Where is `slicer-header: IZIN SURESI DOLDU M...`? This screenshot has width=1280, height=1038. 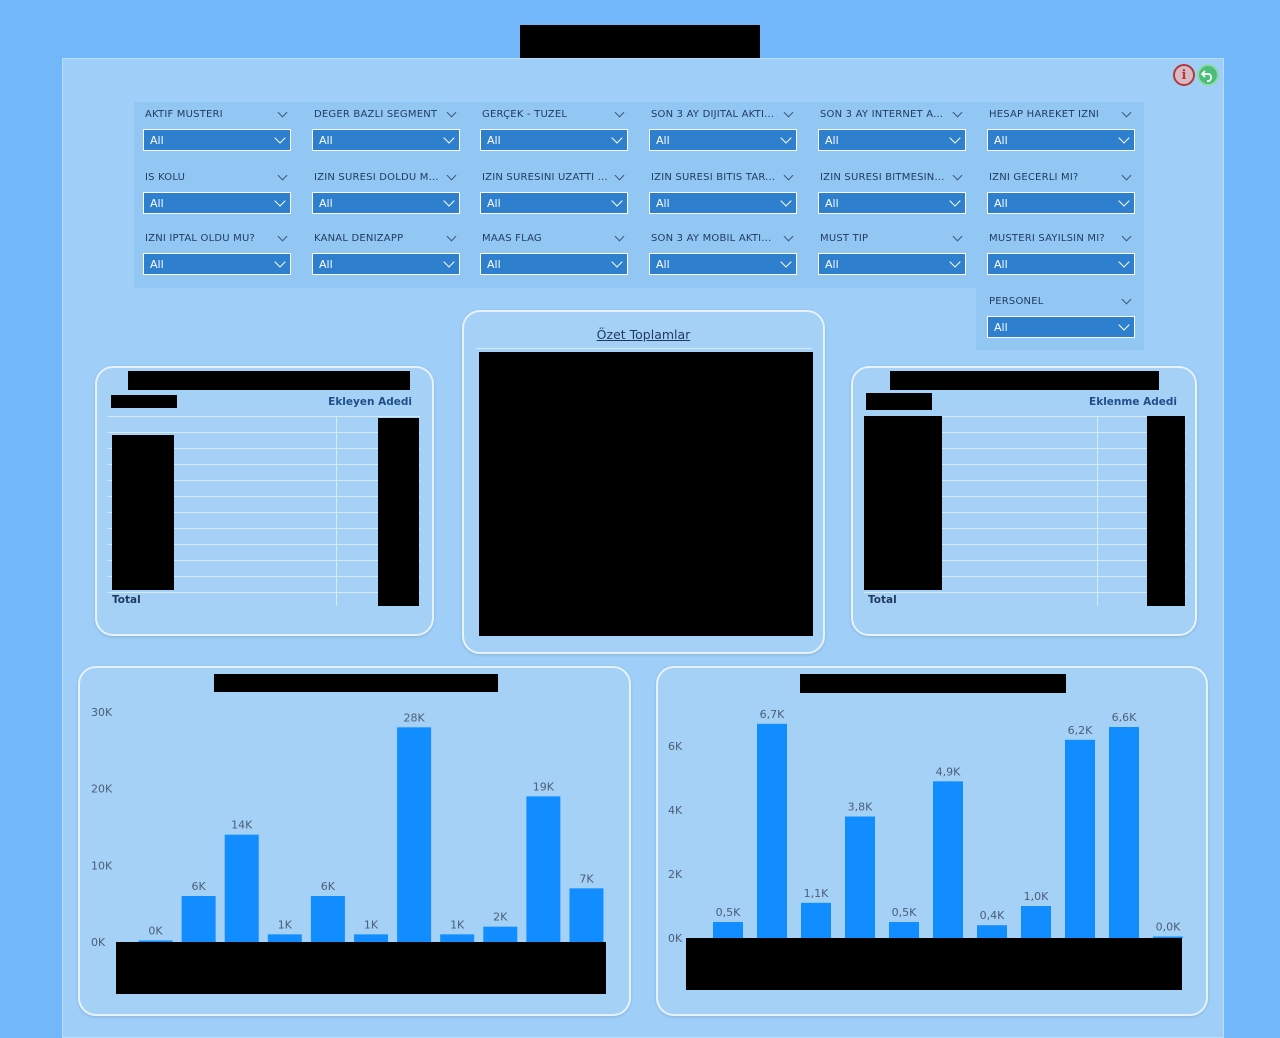
slicer-header: IZIN SURESI DOLDU M... is located at coordinates (386, 177).